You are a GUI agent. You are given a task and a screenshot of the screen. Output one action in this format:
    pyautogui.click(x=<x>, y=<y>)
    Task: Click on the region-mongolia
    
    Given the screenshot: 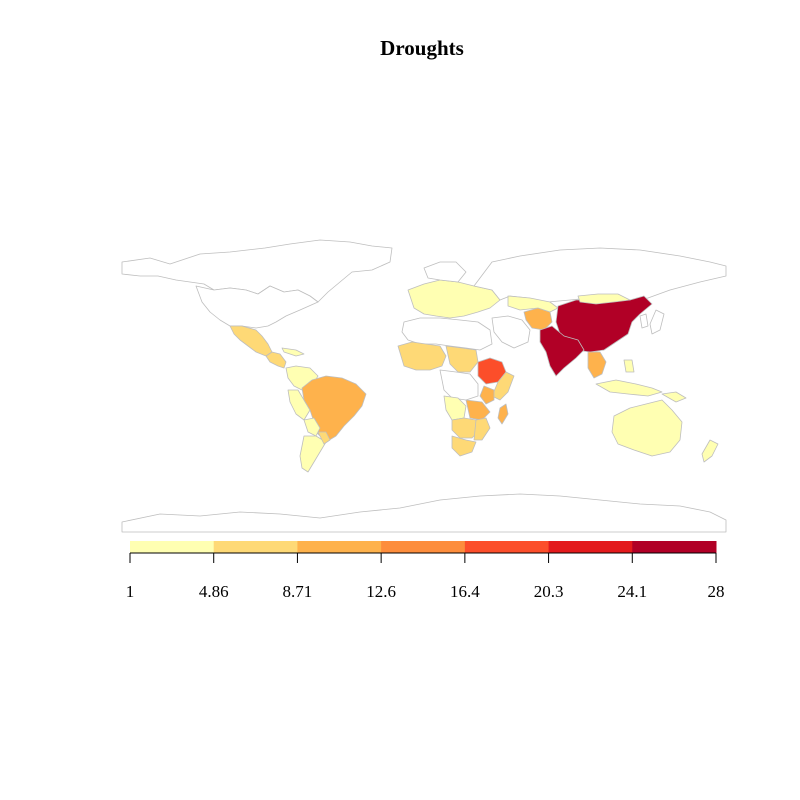 What is the action you would take?
    pyautogui.click(x=604, y=299)
    